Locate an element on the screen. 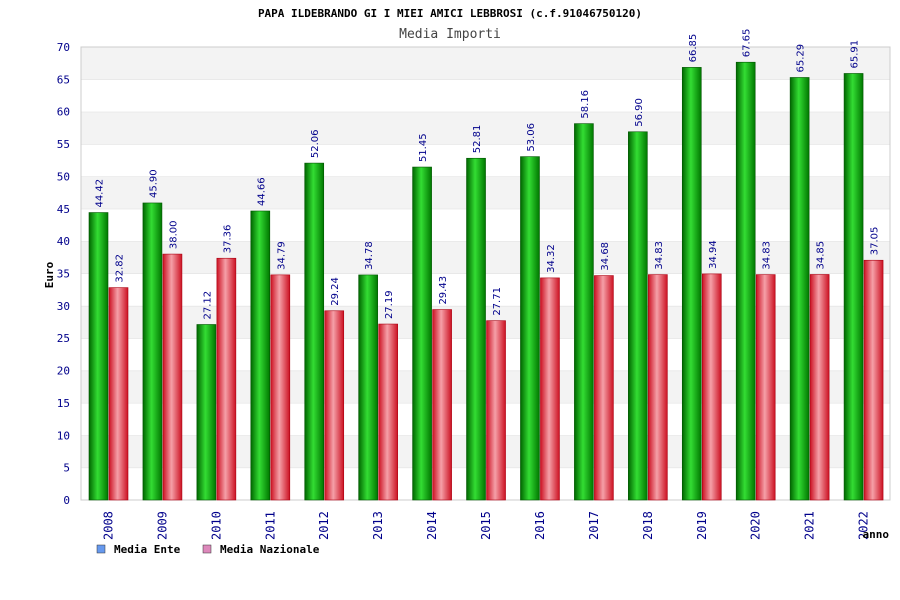  value-label-media-ente-2008: 44.42 is located at coordinates (100, 193).